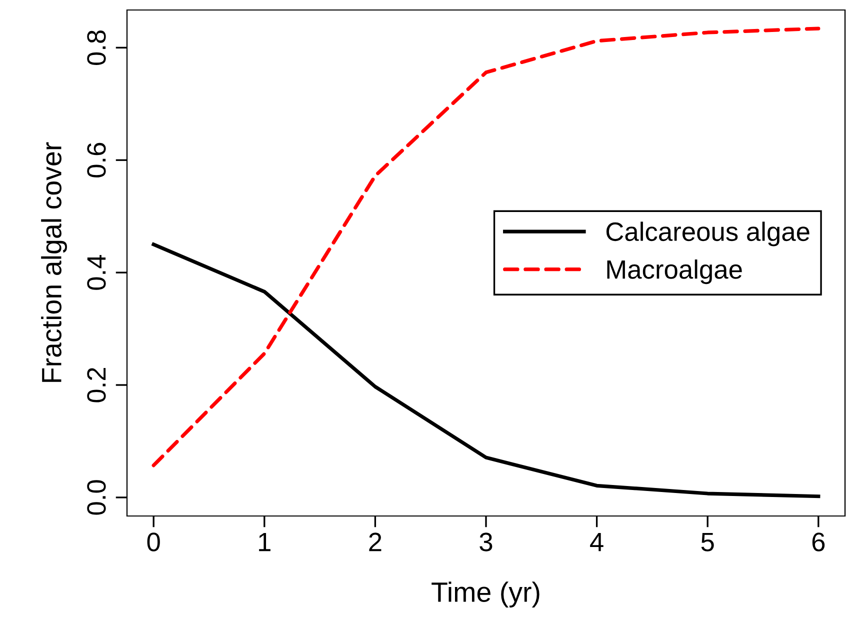 The image size is (846, 632). I want to click on x-tick-label: 2, so click(375, 542).